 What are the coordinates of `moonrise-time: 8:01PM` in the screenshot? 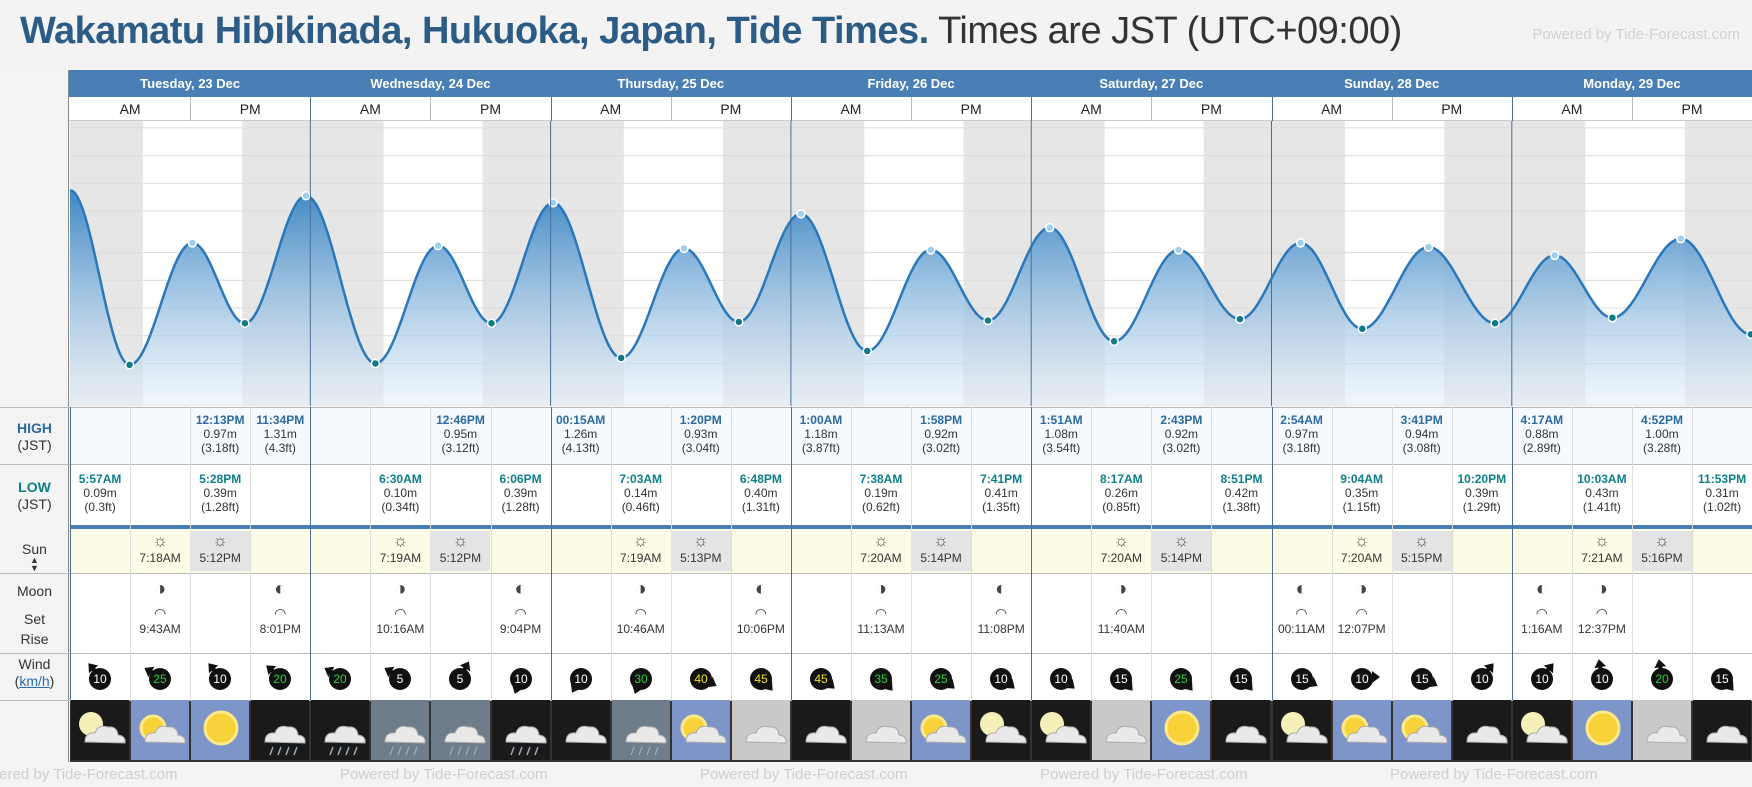 It's located at (280, 629).